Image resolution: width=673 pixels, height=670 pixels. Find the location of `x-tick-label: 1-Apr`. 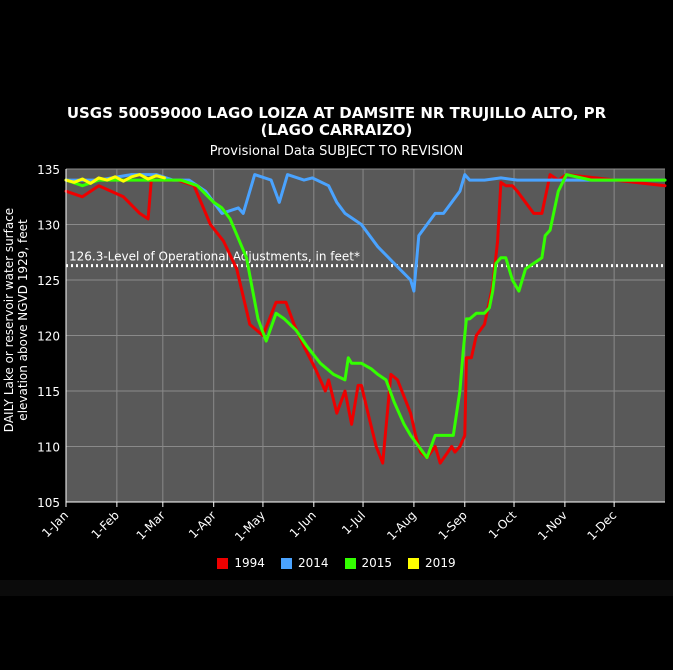

x-tick-label: 1-Apr is located at coordinates (202, 524).